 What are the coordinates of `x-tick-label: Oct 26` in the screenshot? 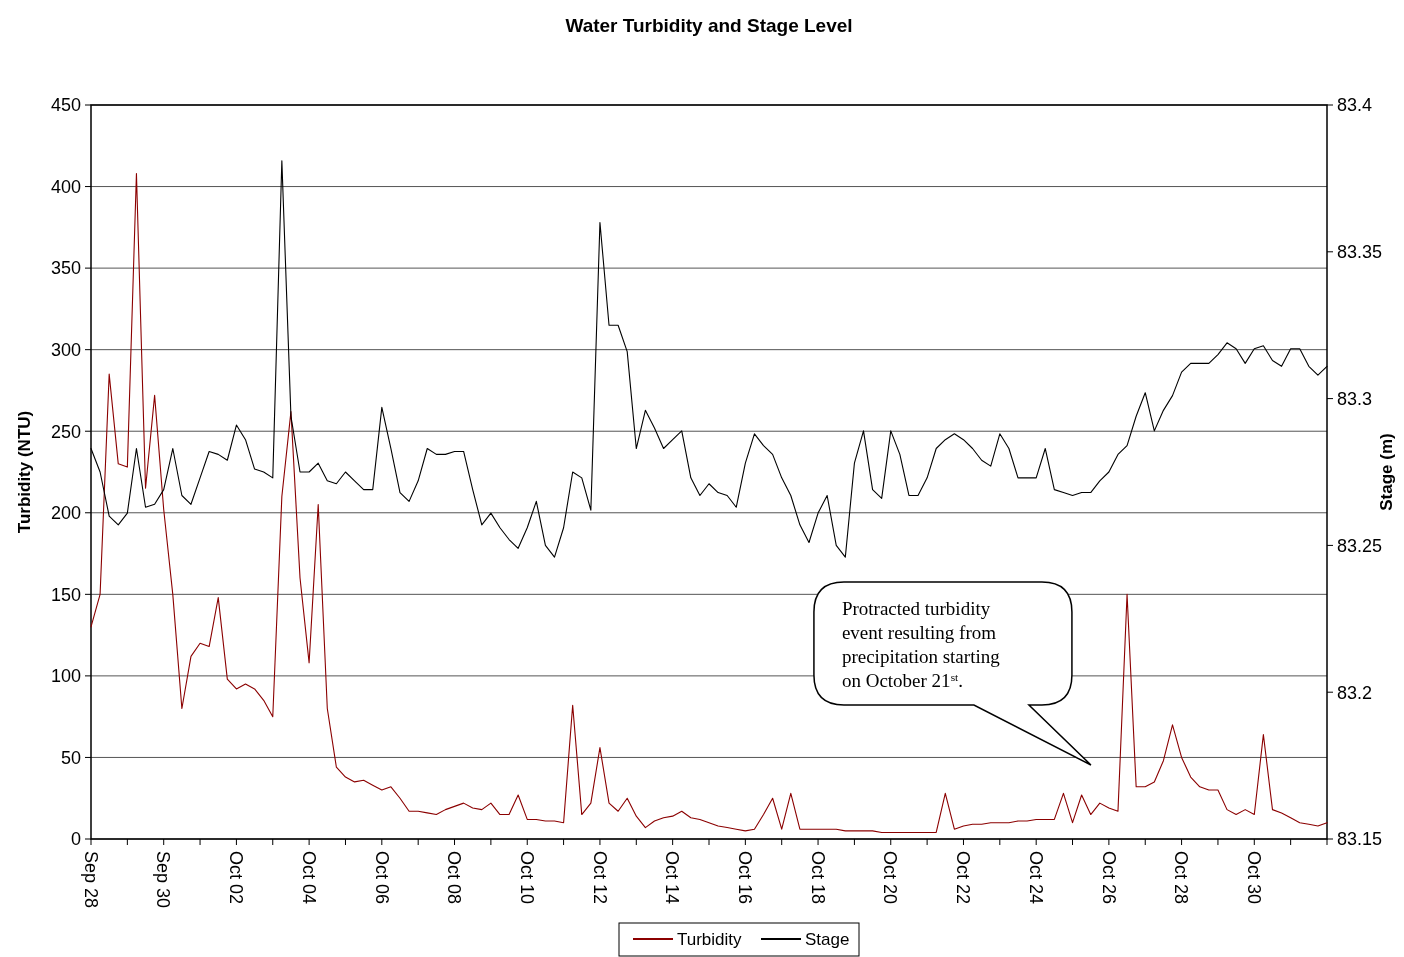 It's located at (1108, 878).